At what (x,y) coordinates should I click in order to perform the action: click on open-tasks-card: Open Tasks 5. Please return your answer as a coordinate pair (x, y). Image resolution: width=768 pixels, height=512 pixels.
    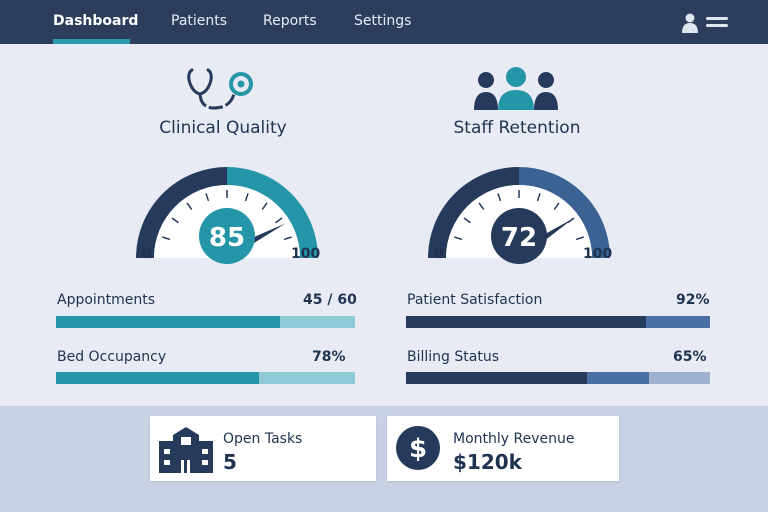
    Looking at the image, I should click on (263, 448).